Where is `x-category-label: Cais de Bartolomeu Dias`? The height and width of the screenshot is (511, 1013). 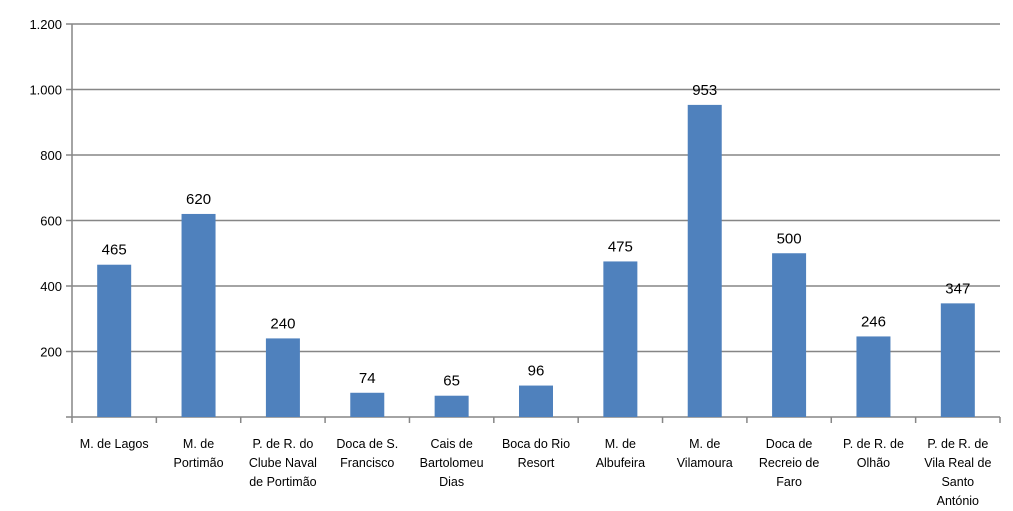 x-category-label: Cais de Bartolomeu Dias is located at coordinates (452, 463).